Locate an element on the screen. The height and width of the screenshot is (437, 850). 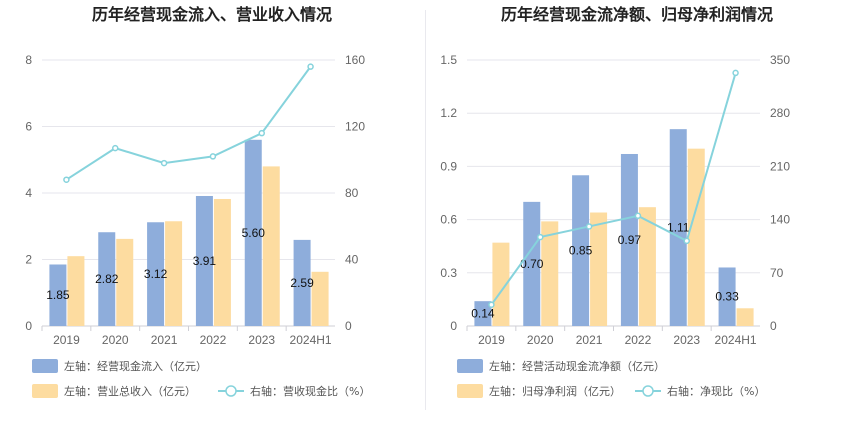
bar-data-label: 1.11 is located at coordinates (678, 228).